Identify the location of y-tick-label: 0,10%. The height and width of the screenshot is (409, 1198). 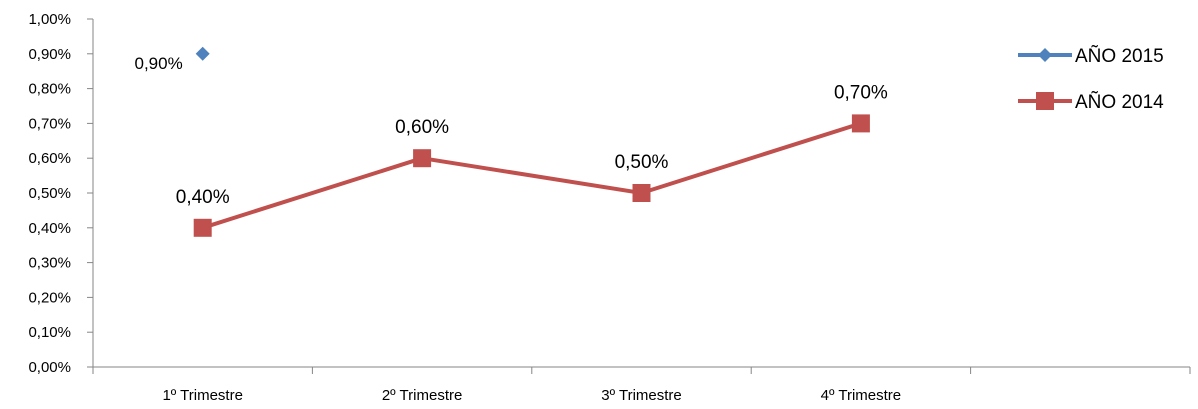
(49, 332).